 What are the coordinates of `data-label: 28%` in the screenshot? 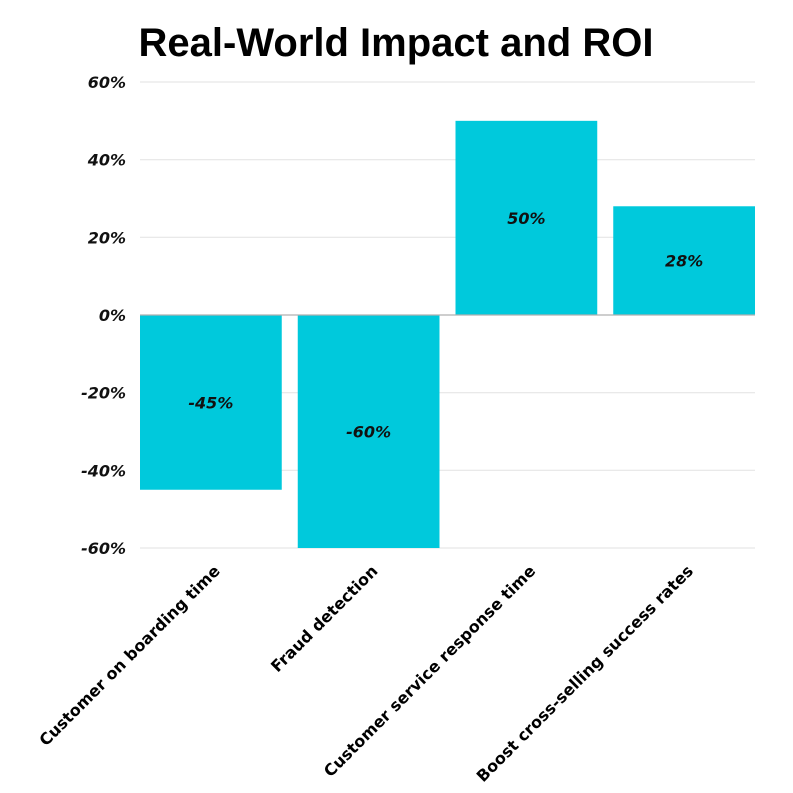 It's located at (684, 261).